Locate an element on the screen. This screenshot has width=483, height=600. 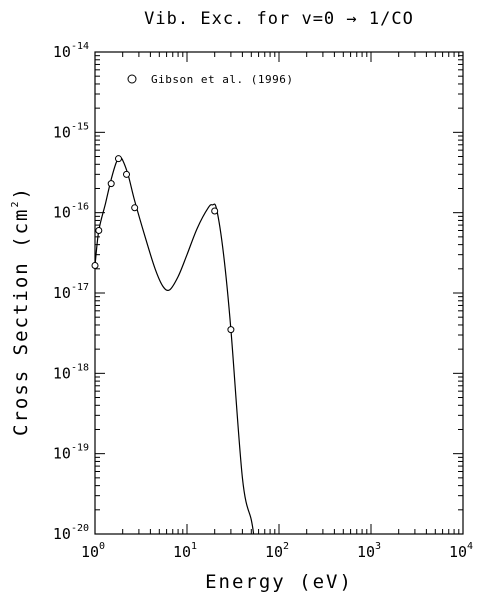
legend-marker-icon is located at coordinates (132, 79).